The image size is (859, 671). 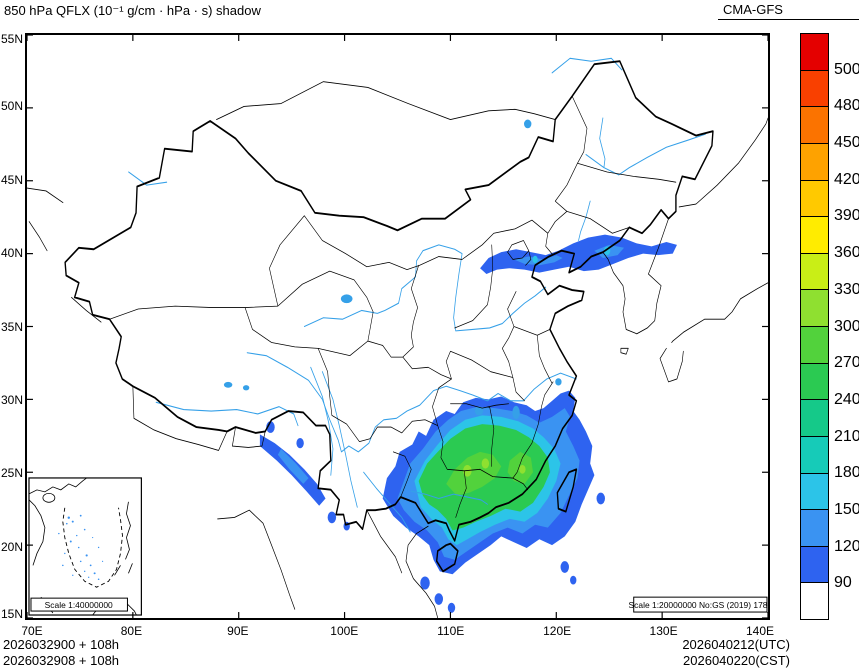 I want to click on lat-tick-label: 55N, so click(x=12, y=39).